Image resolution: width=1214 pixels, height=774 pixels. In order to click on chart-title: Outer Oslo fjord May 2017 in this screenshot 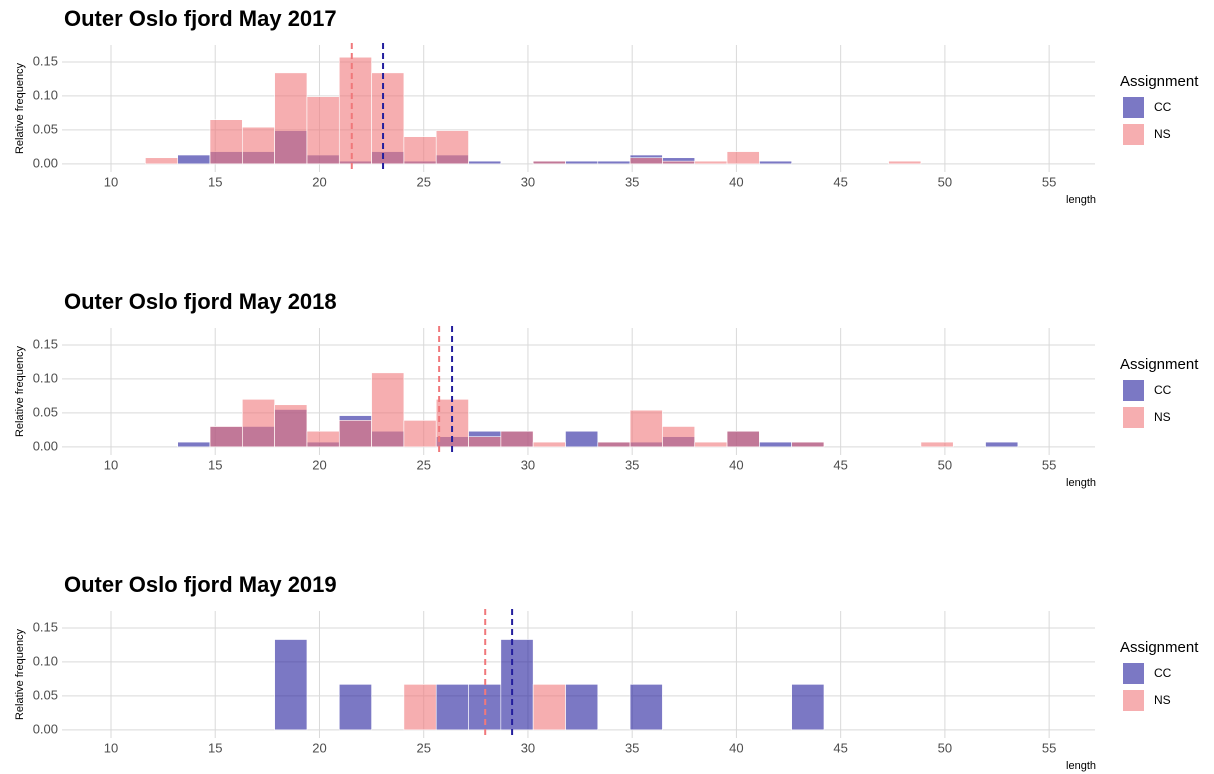, I will do `click(200, 18)`.